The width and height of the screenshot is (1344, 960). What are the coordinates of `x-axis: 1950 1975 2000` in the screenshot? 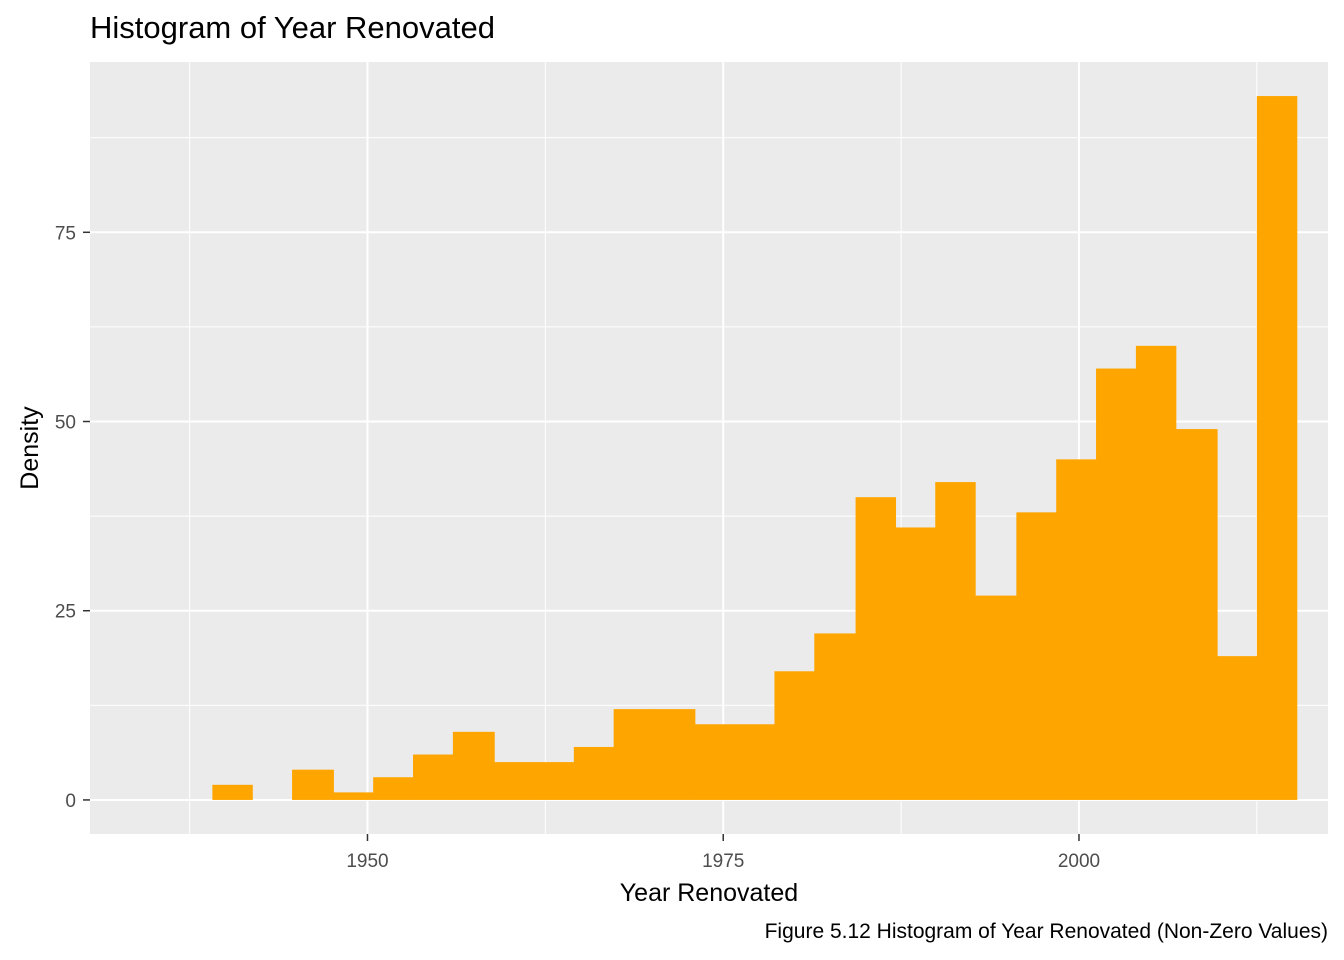 It's located at (723, 853).